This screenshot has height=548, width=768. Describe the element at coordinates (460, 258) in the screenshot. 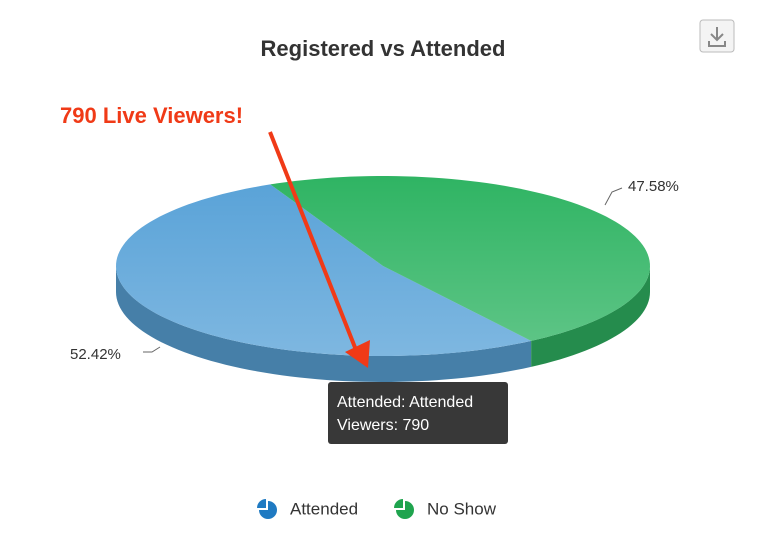

I see `slice-shine` at that location.